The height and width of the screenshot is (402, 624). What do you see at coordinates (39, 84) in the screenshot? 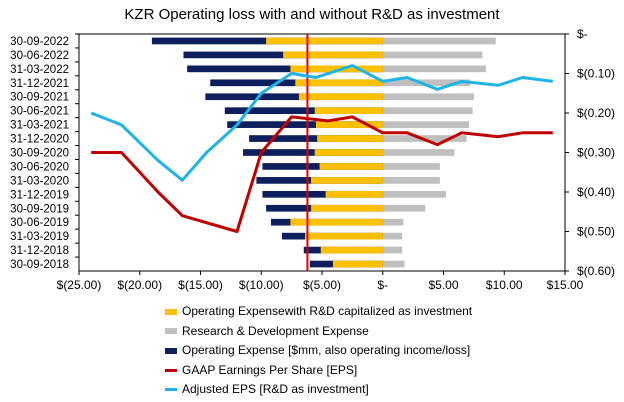
I see `y-tick-label: 31-12-2021` at bounding box center [39, 84].